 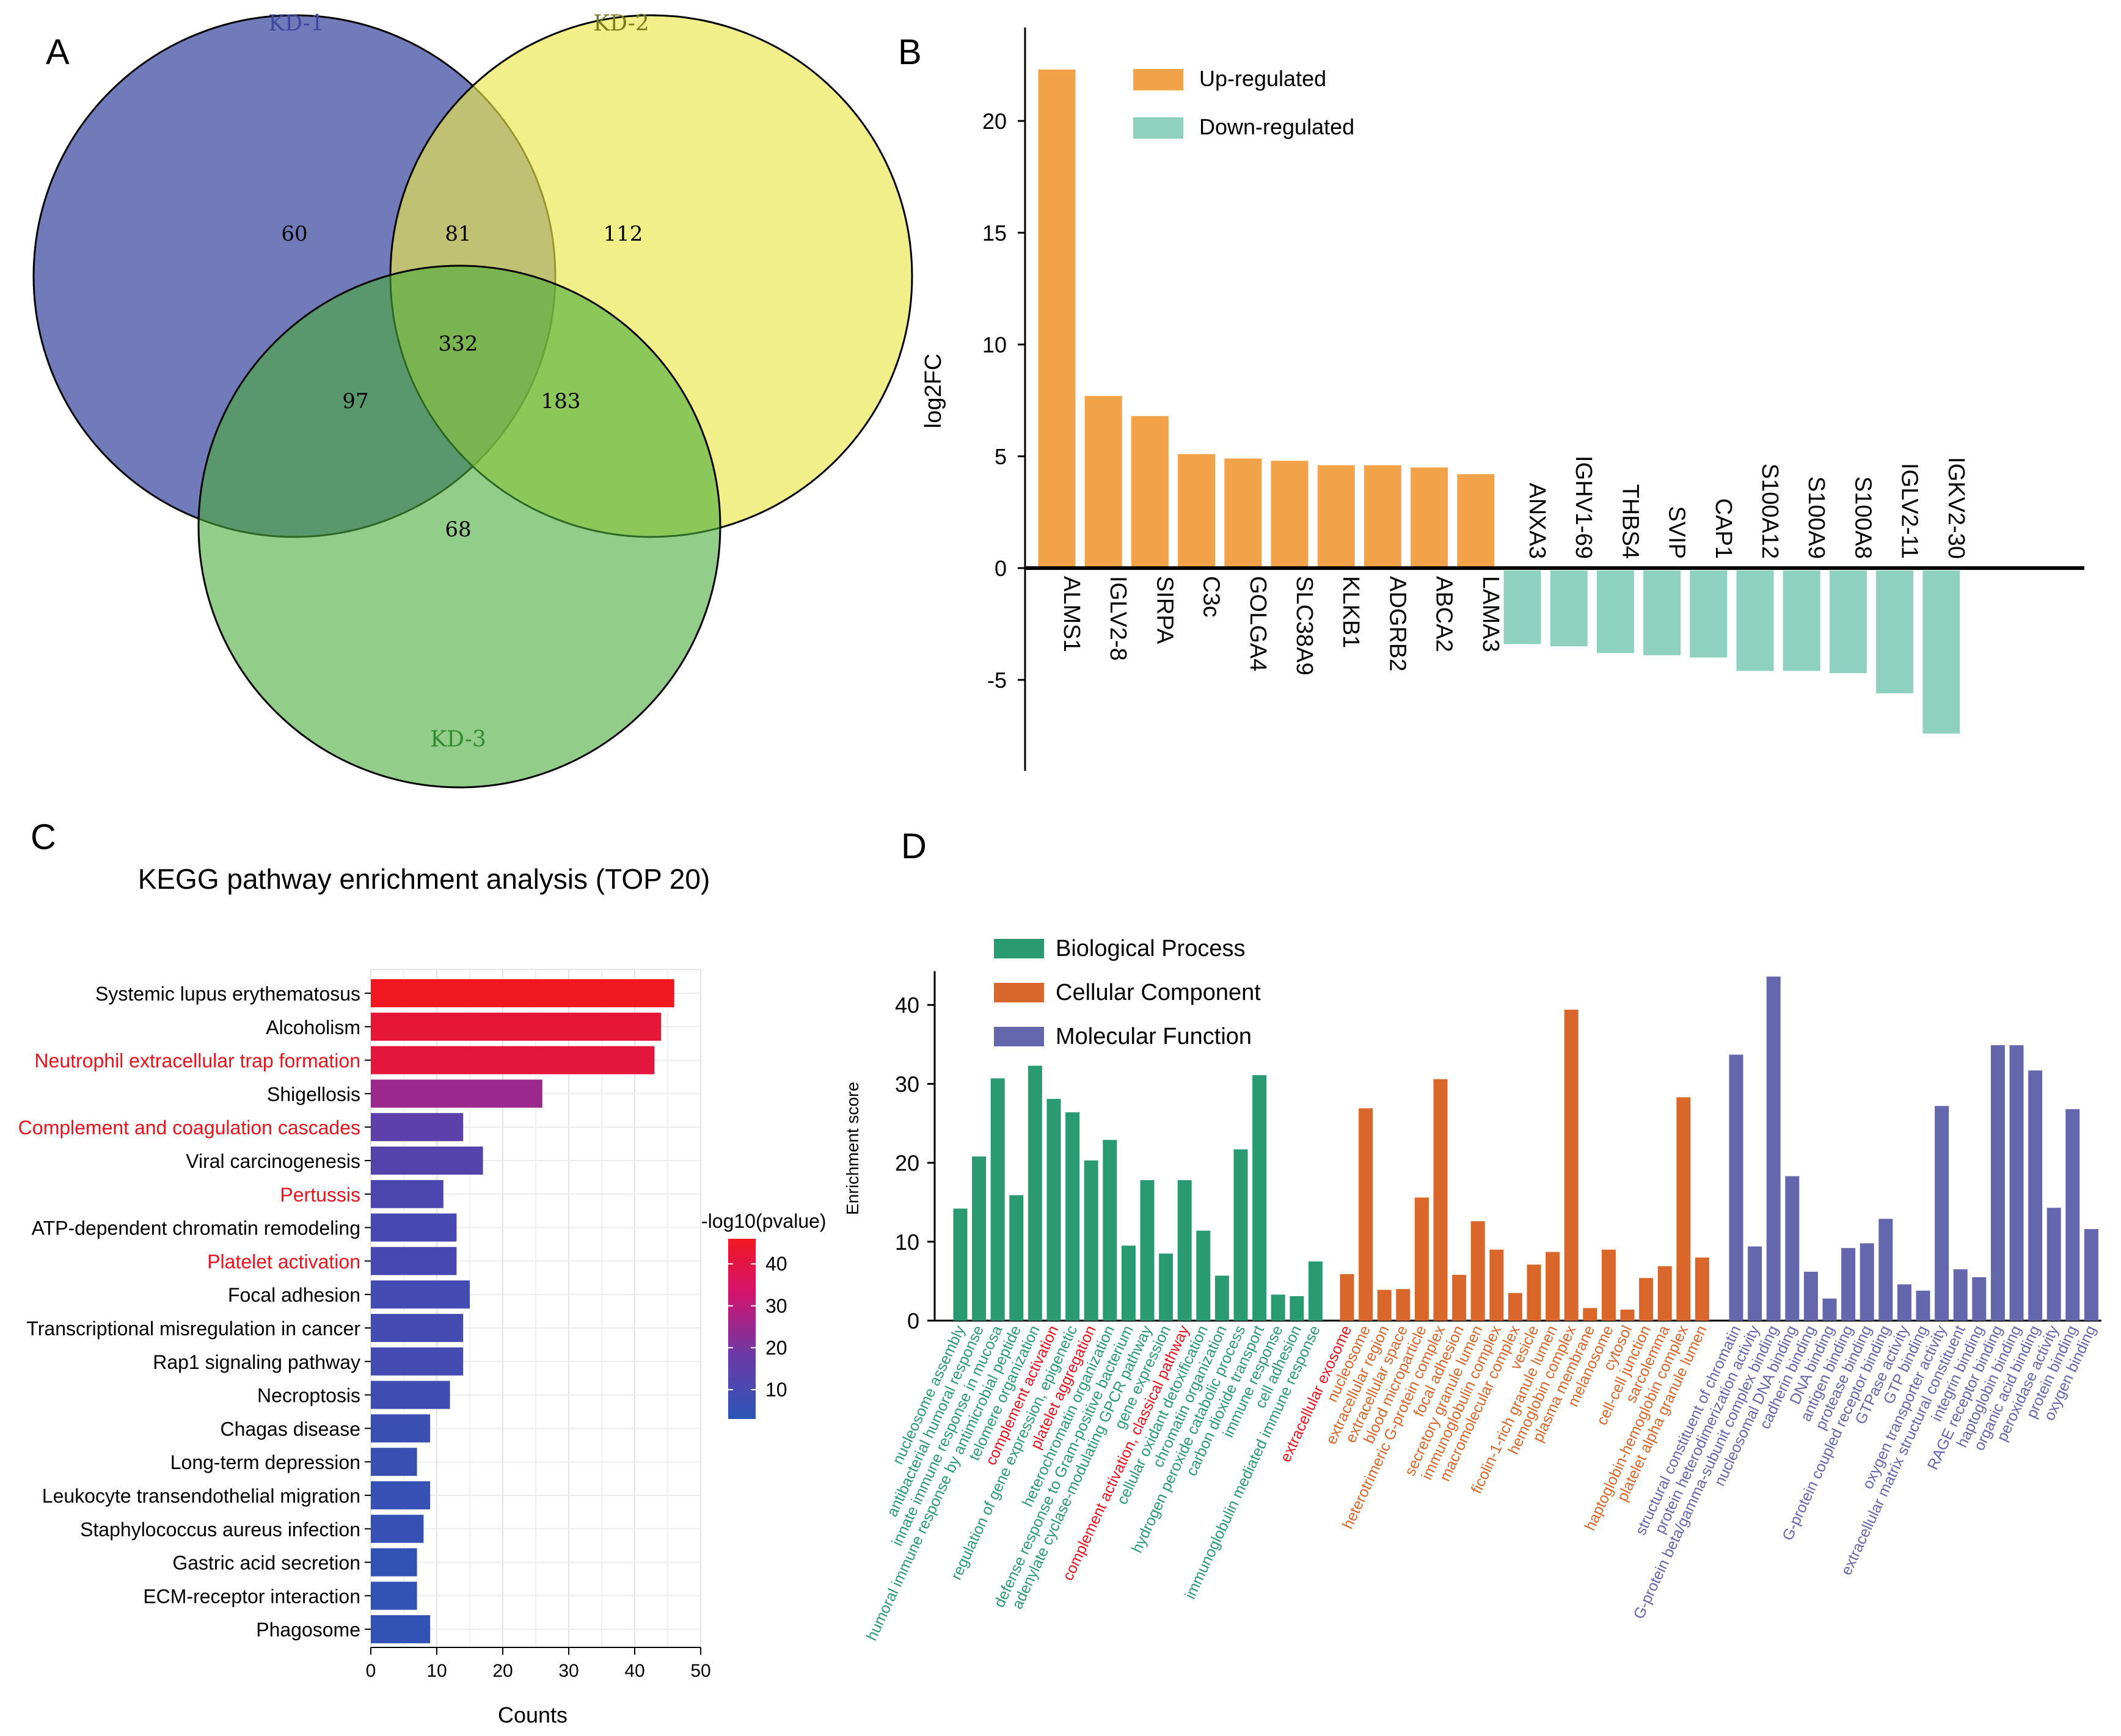 What do you see at coordinates (436, 1671) in the screenshot?
I see `c-x-tick-label: 10` at bounding box center [436, 1671].